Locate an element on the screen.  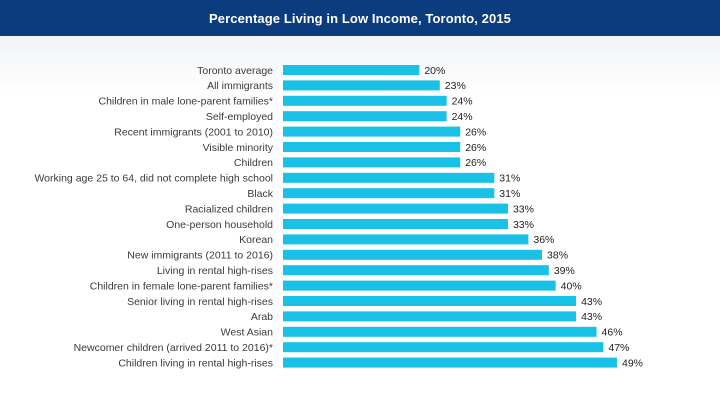
value-label: 46% is located at coordinates (612, 333).